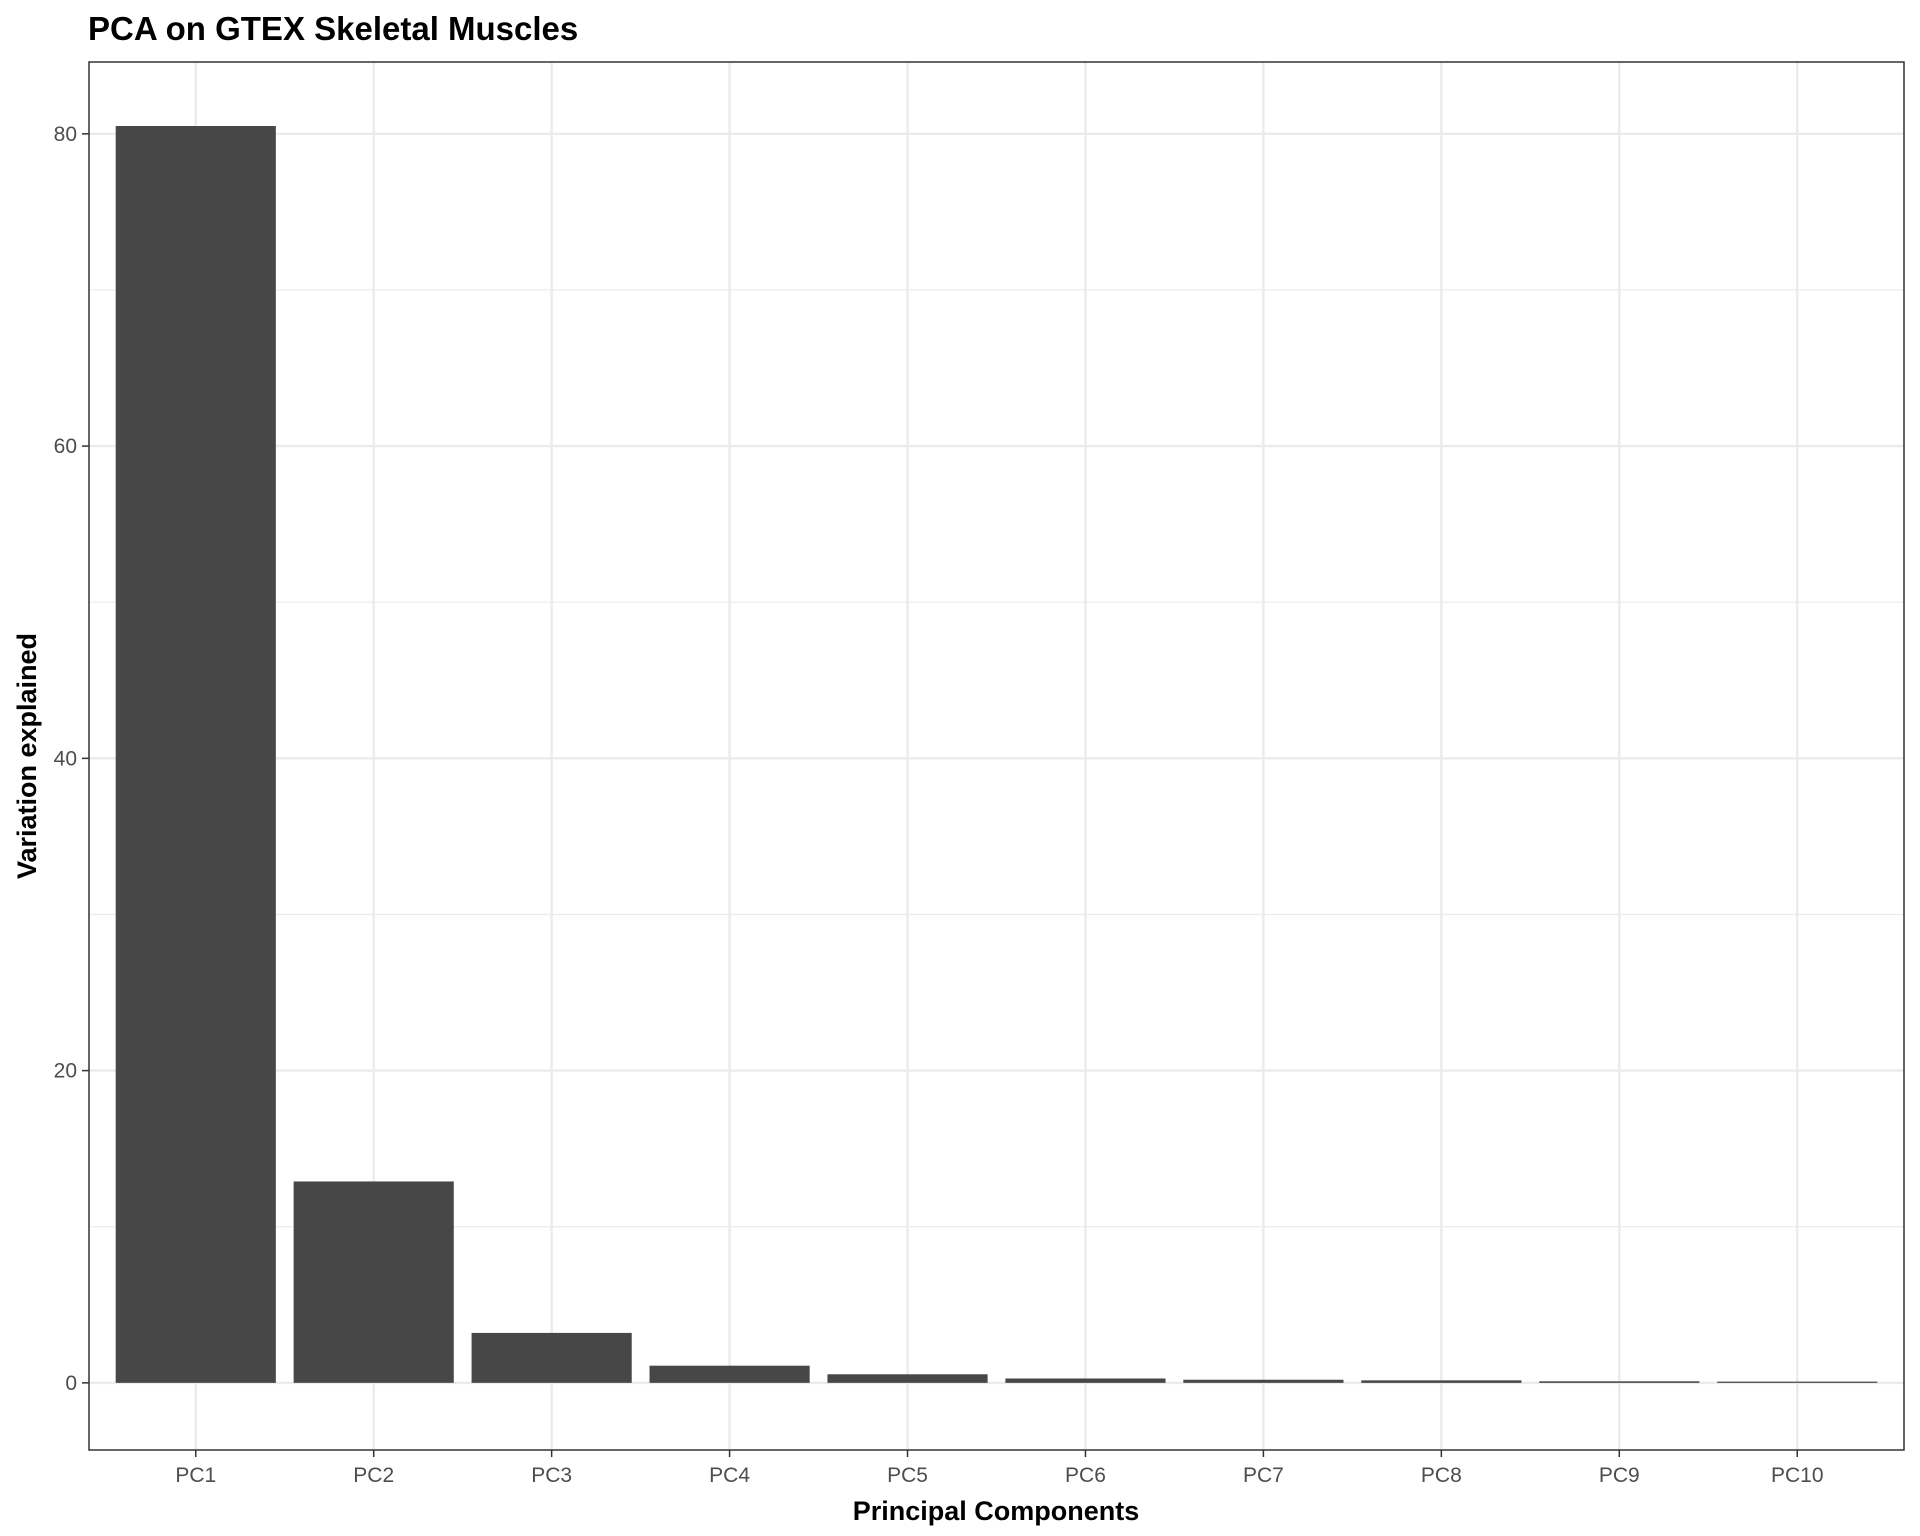 This screenshot has width=1920, height=1536. What do you see at coordinates (1263, 1381) in the screenshot?
I see `bar-pc7` at bounding box center [1263, 1381].